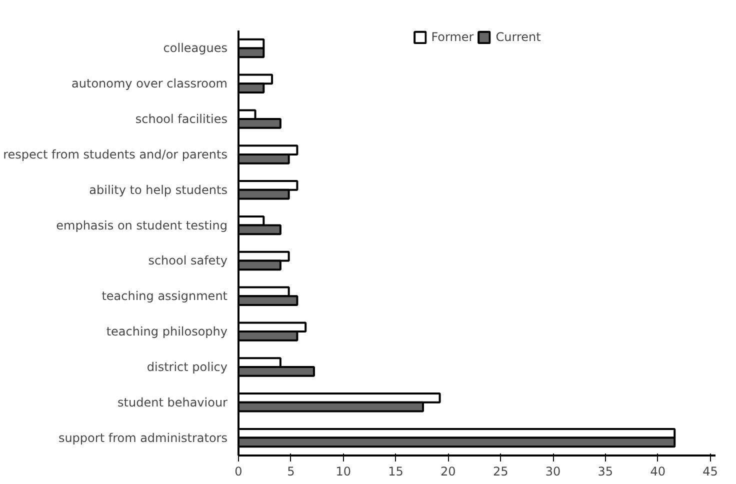 The height and width of the screenshot is (484, 736). Describe the element at coordinates (452, 37) in the screenshot. I see `legend-label: Former` at that location.